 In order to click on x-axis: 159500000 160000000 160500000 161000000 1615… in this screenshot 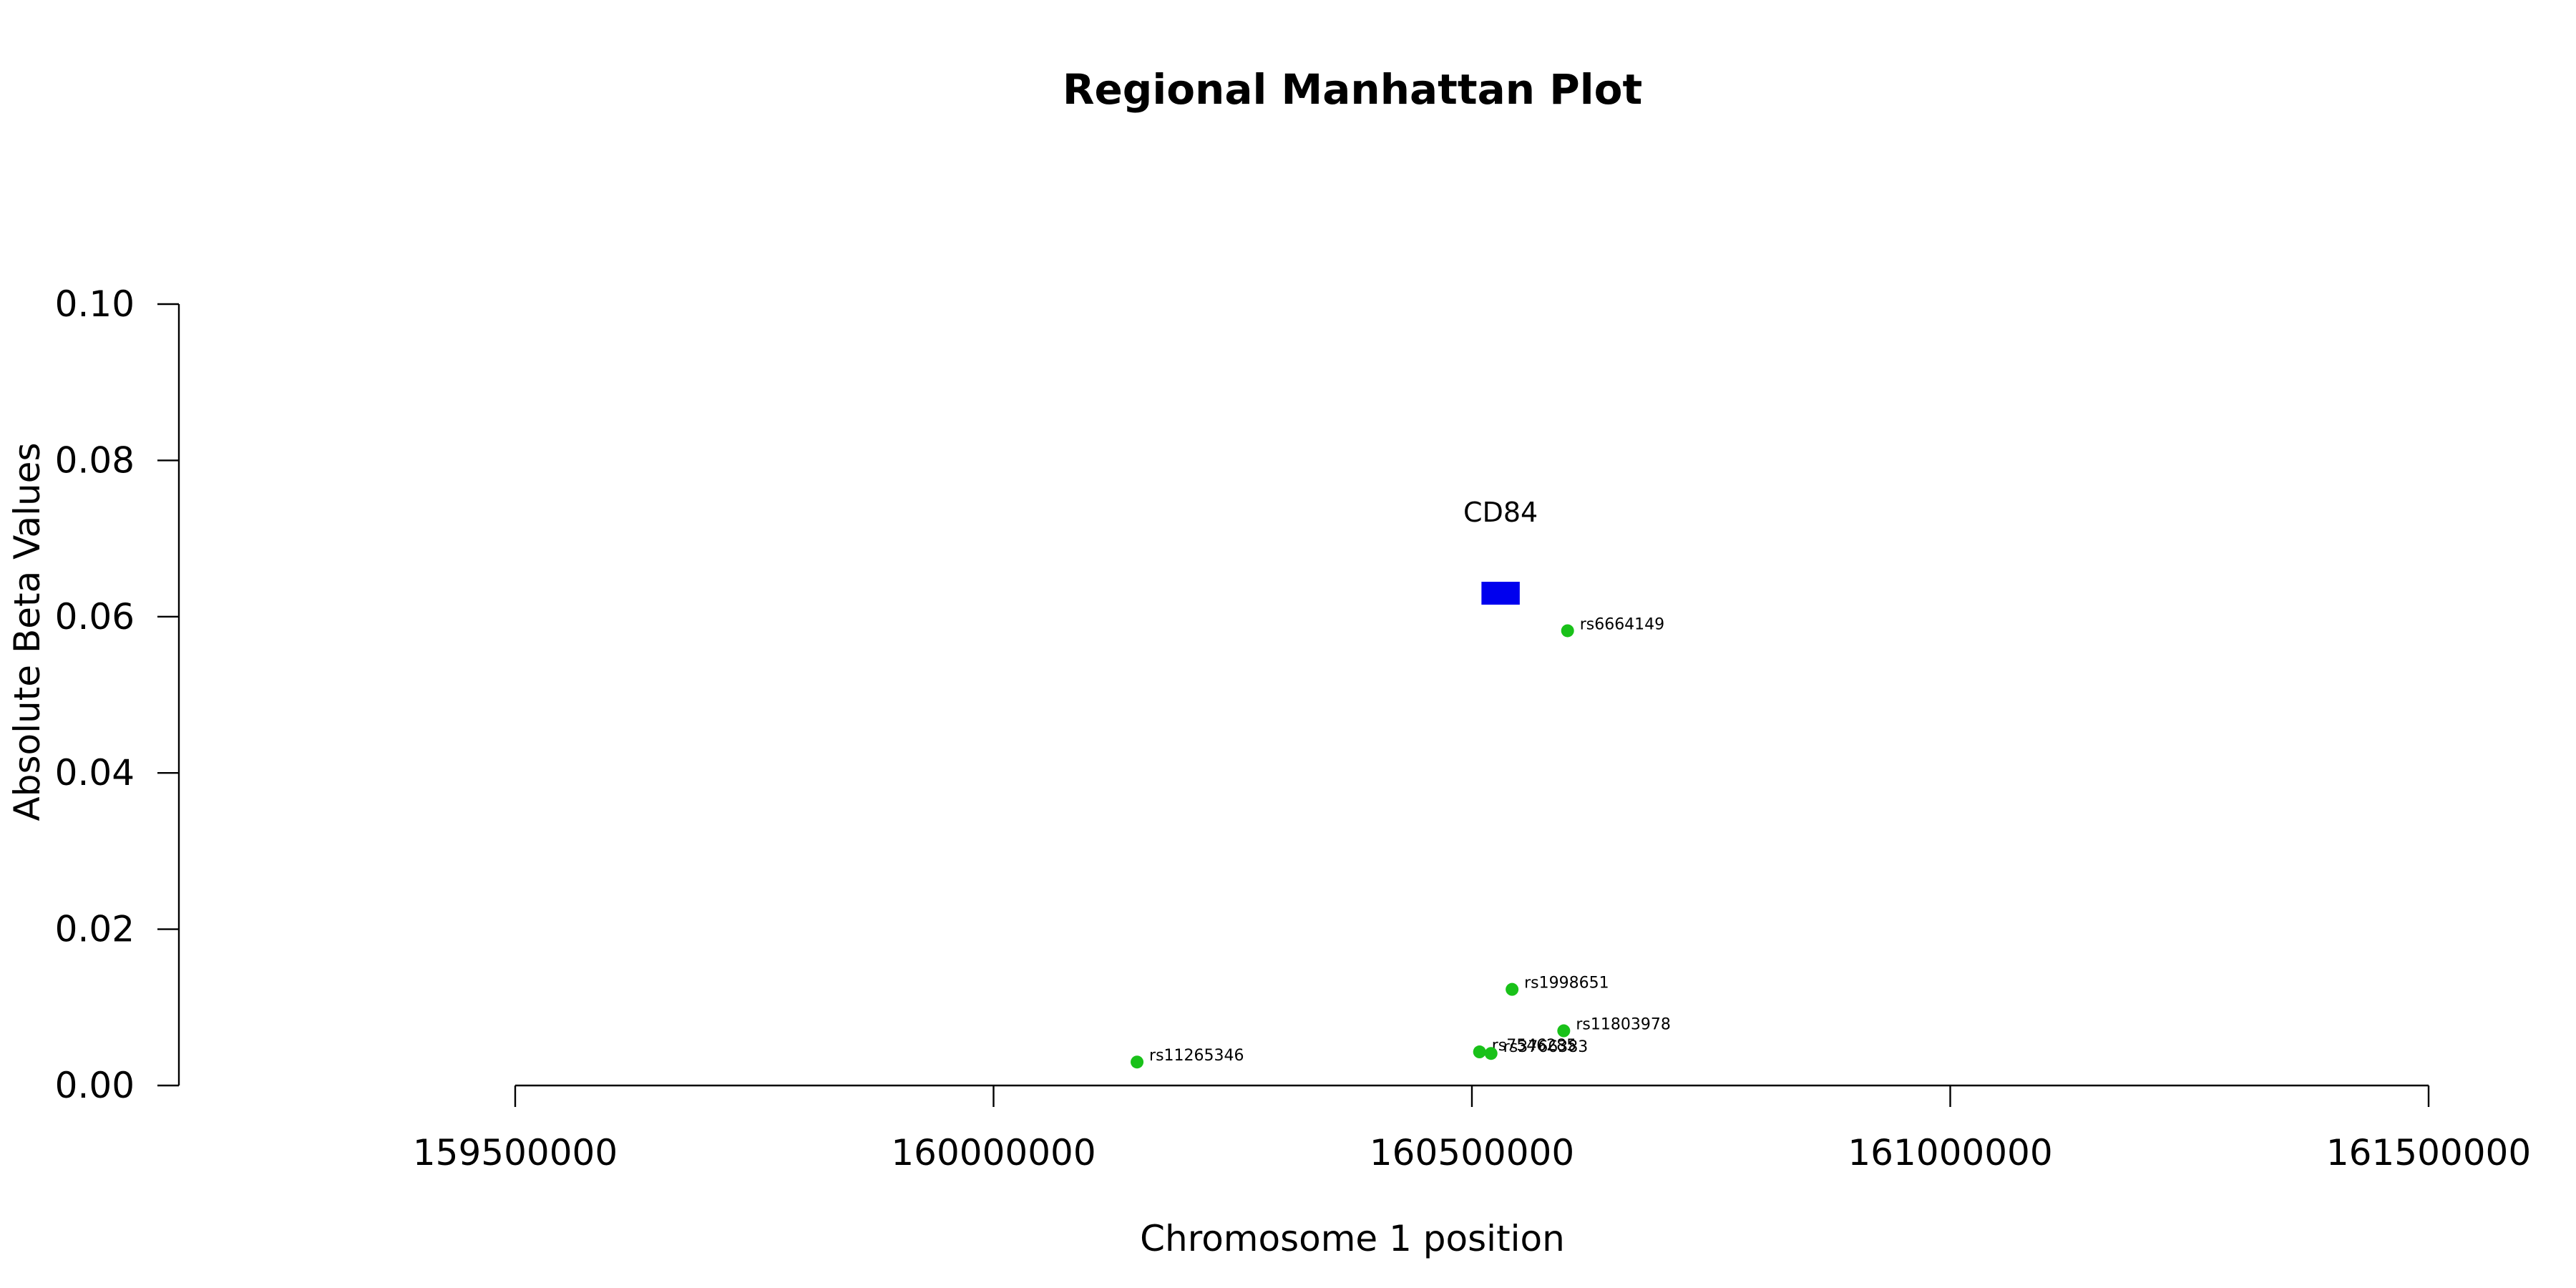, I will do `click(1472, 1129)`.